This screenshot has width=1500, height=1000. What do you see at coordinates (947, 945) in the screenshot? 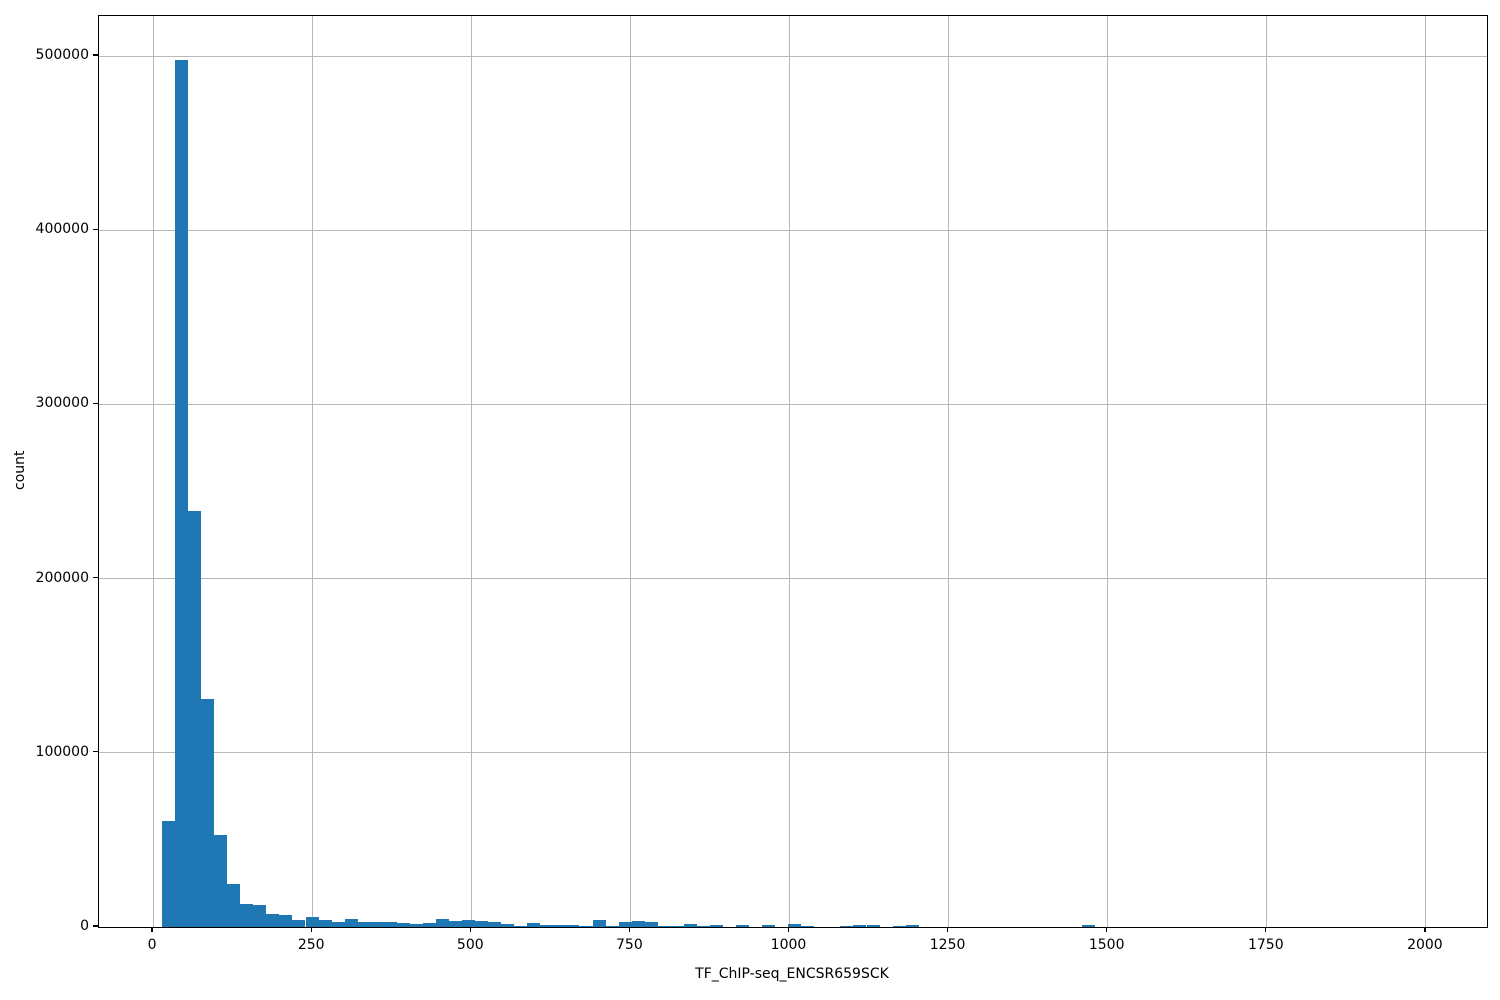
I see `x-tick-label: 1250` at bounding box center [947, 945].